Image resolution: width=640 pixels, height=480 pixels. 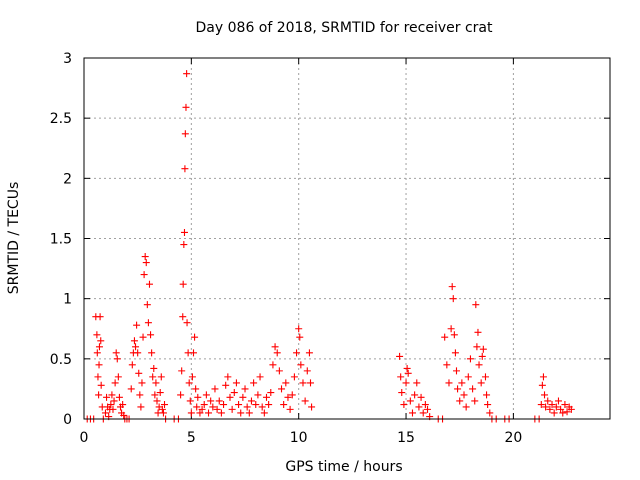 I want to click on y-tick-label: 1, so click(x=67, y=300).